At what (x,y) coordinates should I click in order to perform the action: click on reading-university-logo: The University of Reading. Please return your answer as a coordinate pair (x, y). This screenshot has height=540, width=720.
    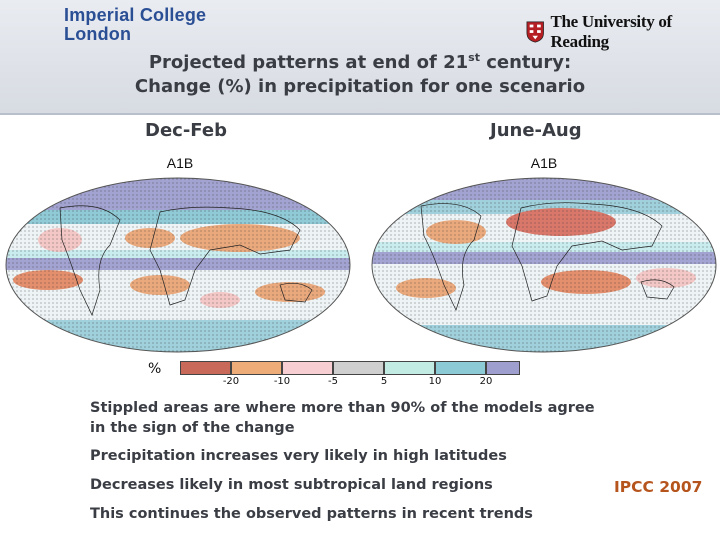
    Looking at the image, I should click on (623, 32).